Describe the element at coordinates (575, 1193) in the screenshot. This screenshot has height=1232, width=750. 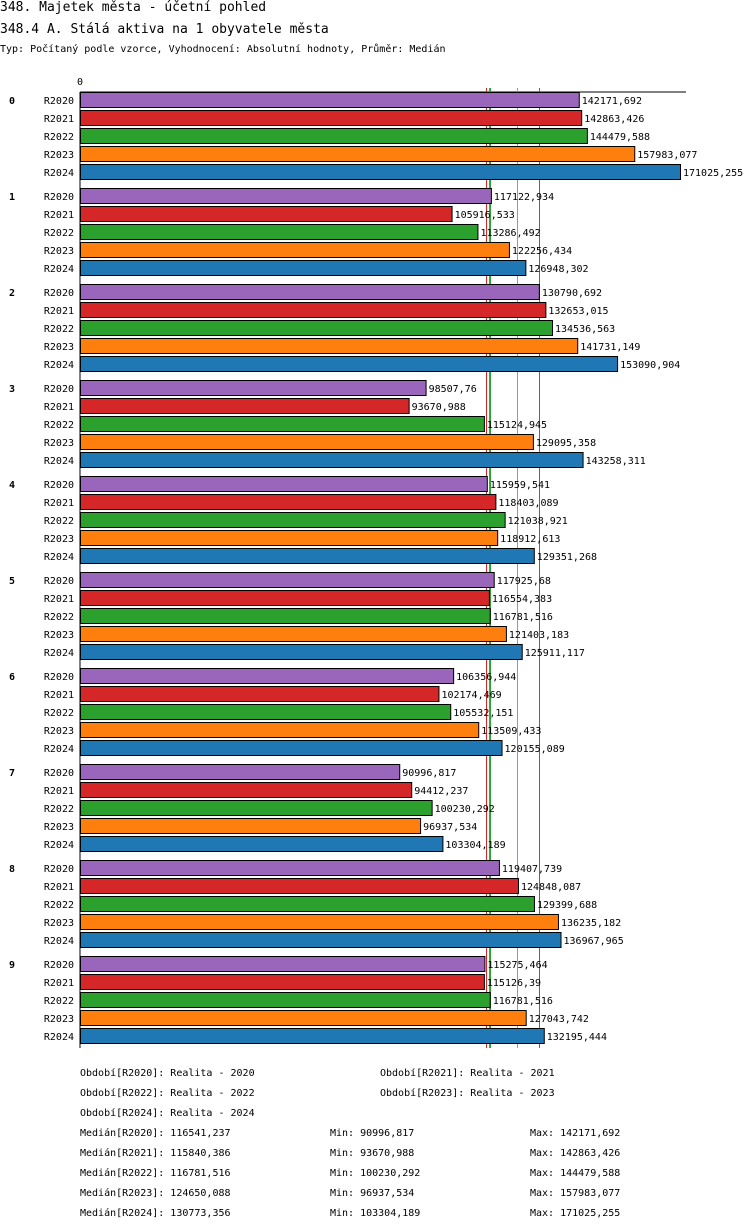
I see `stat-max-r2023: Max: 157983,077` at that location.